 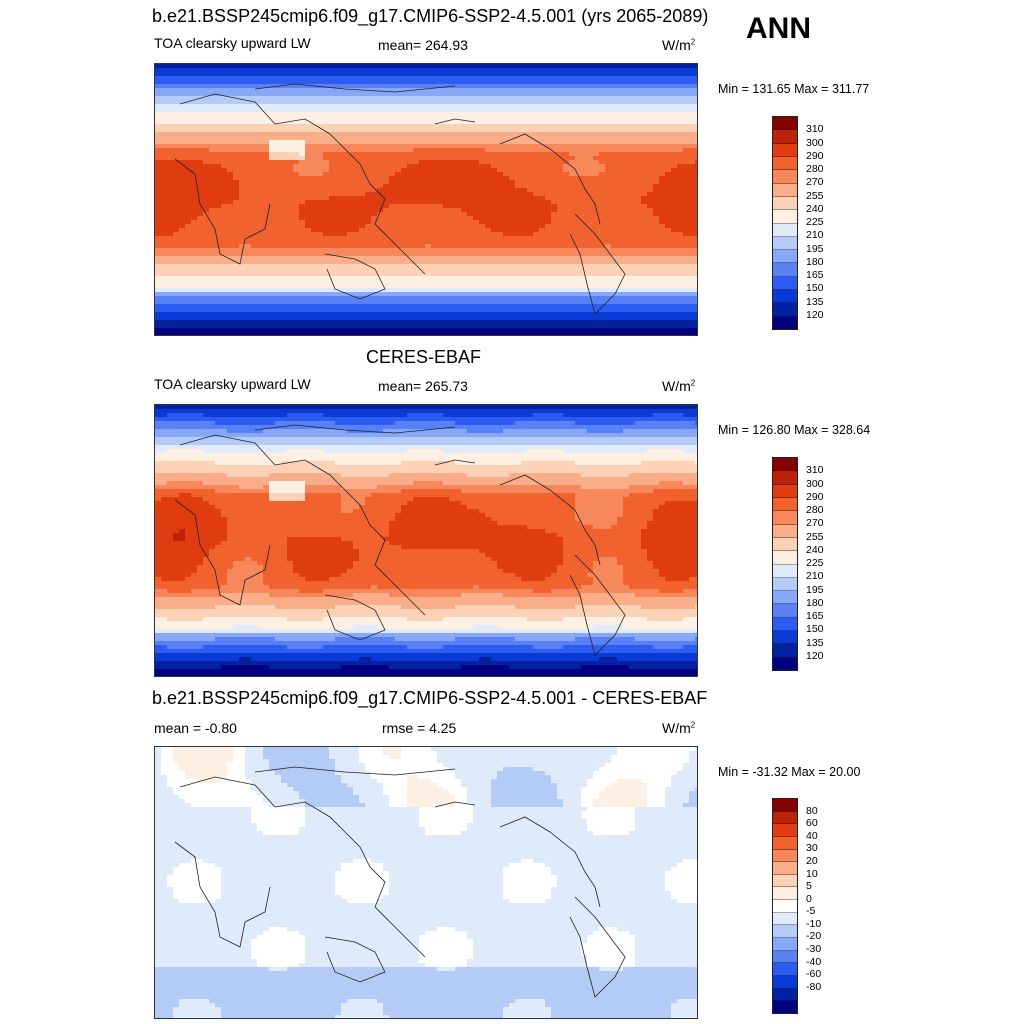 What do you see at coordinates (812, 823) in the screenshot?
I see `colorbar-tick-label: 60` at bounding box center [812, 823].